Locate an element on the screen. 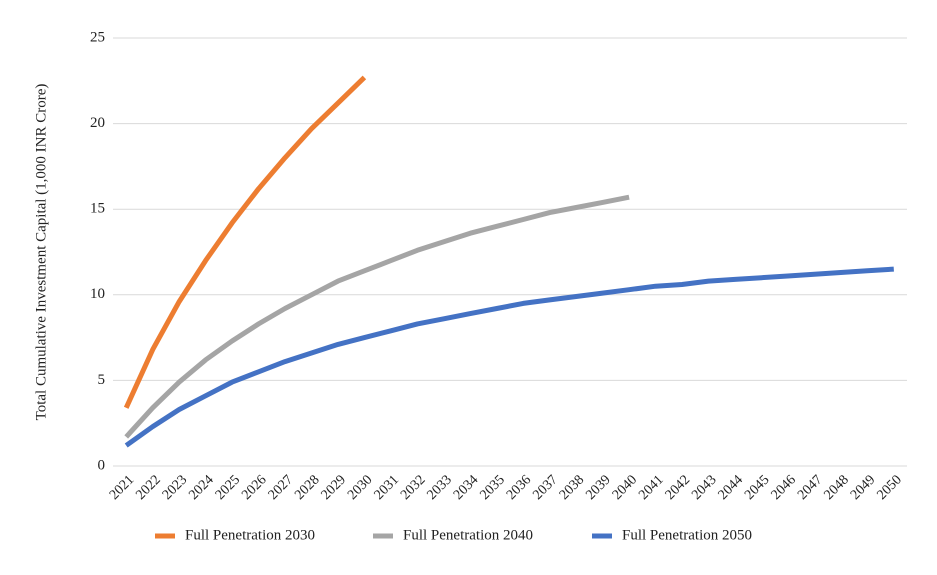 This screenshot has height=575, width=937. x-tick-label: 2049 is located at coordinates (863, 487).